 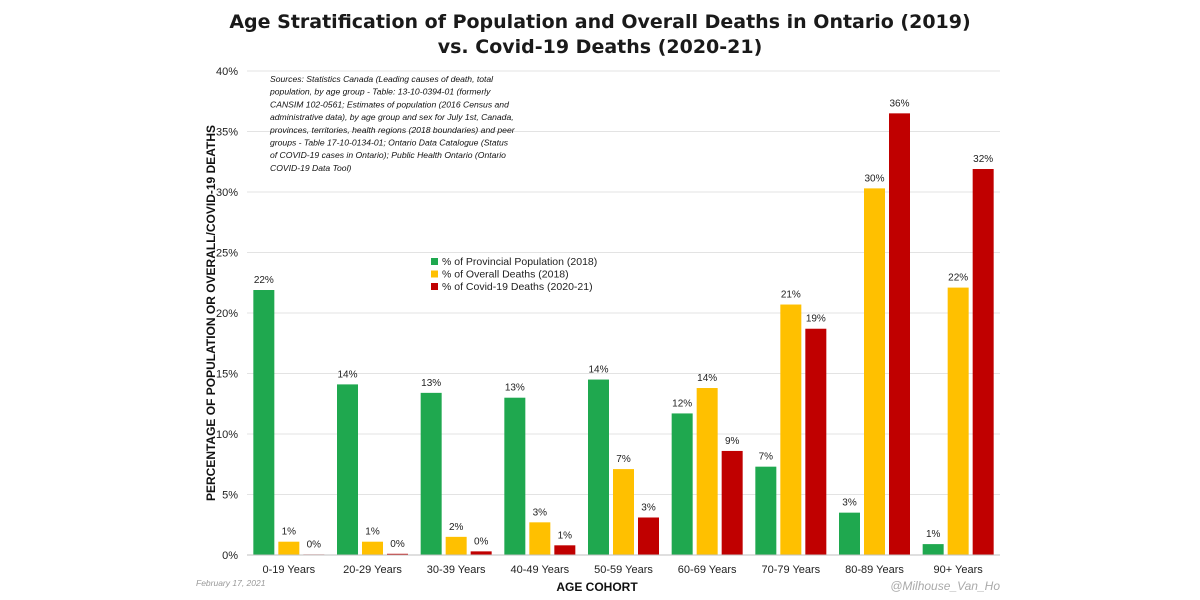 What do you see at coordinates (539, 570) in the screenshot?
I see `x-tick-label: 40-49 Years` at bounding box center [539, 570].